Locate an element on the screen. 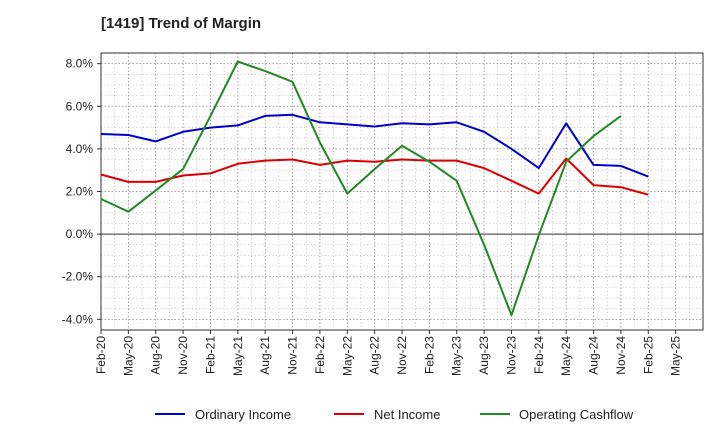 Image resolution: width=720 pixels, height=440 pixels. x-tick-label: Aug-21 is located at coordinates (265, 355).